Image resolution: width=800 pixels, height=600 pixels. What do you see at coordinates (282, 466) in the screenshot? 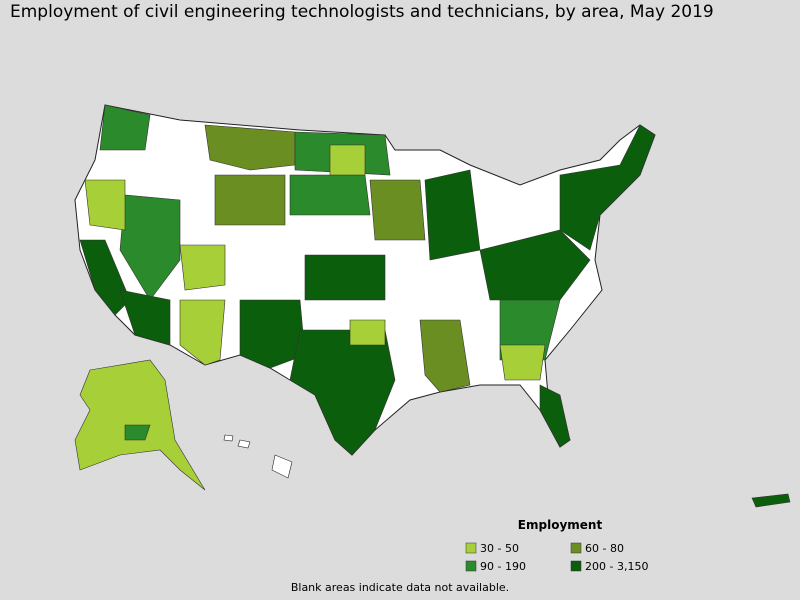
I see `hawaii` at bounding box center [282, 466].